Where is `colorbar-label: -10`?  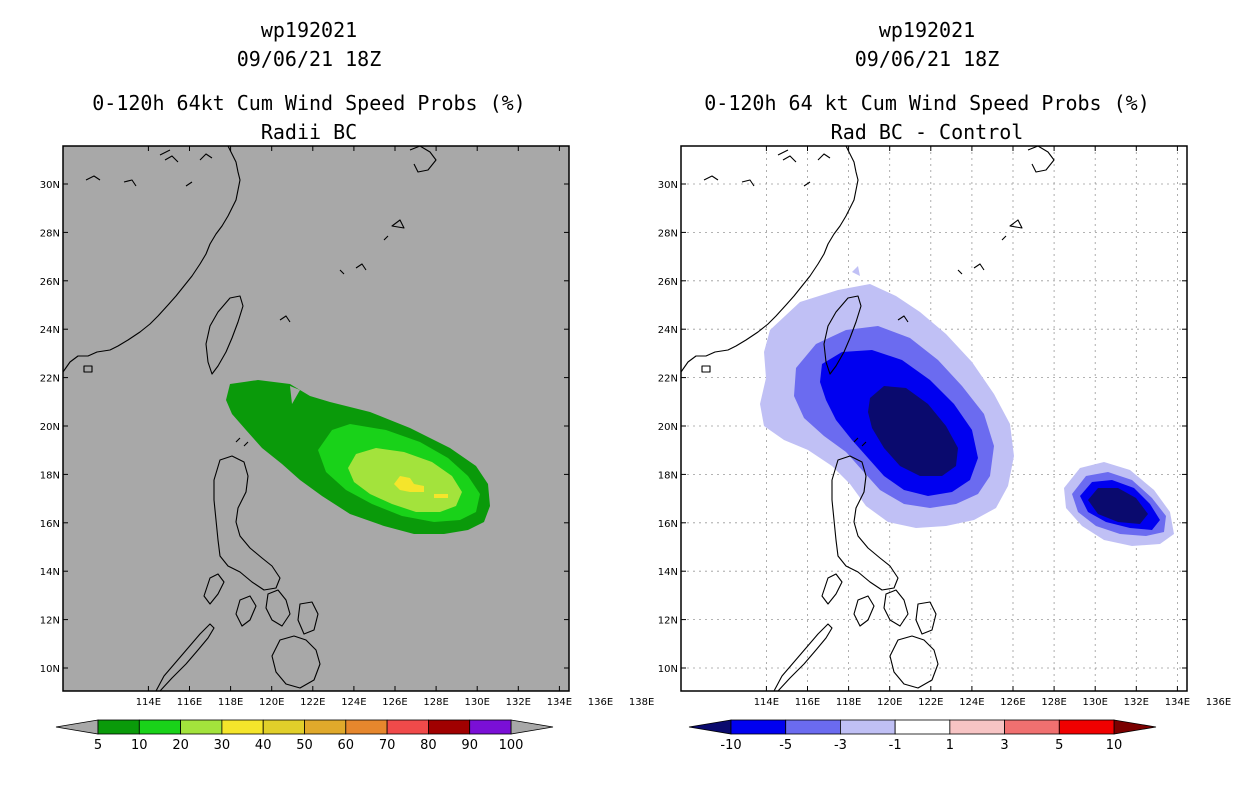 colorbar-label: -10 is located at coordinates (730, 745).